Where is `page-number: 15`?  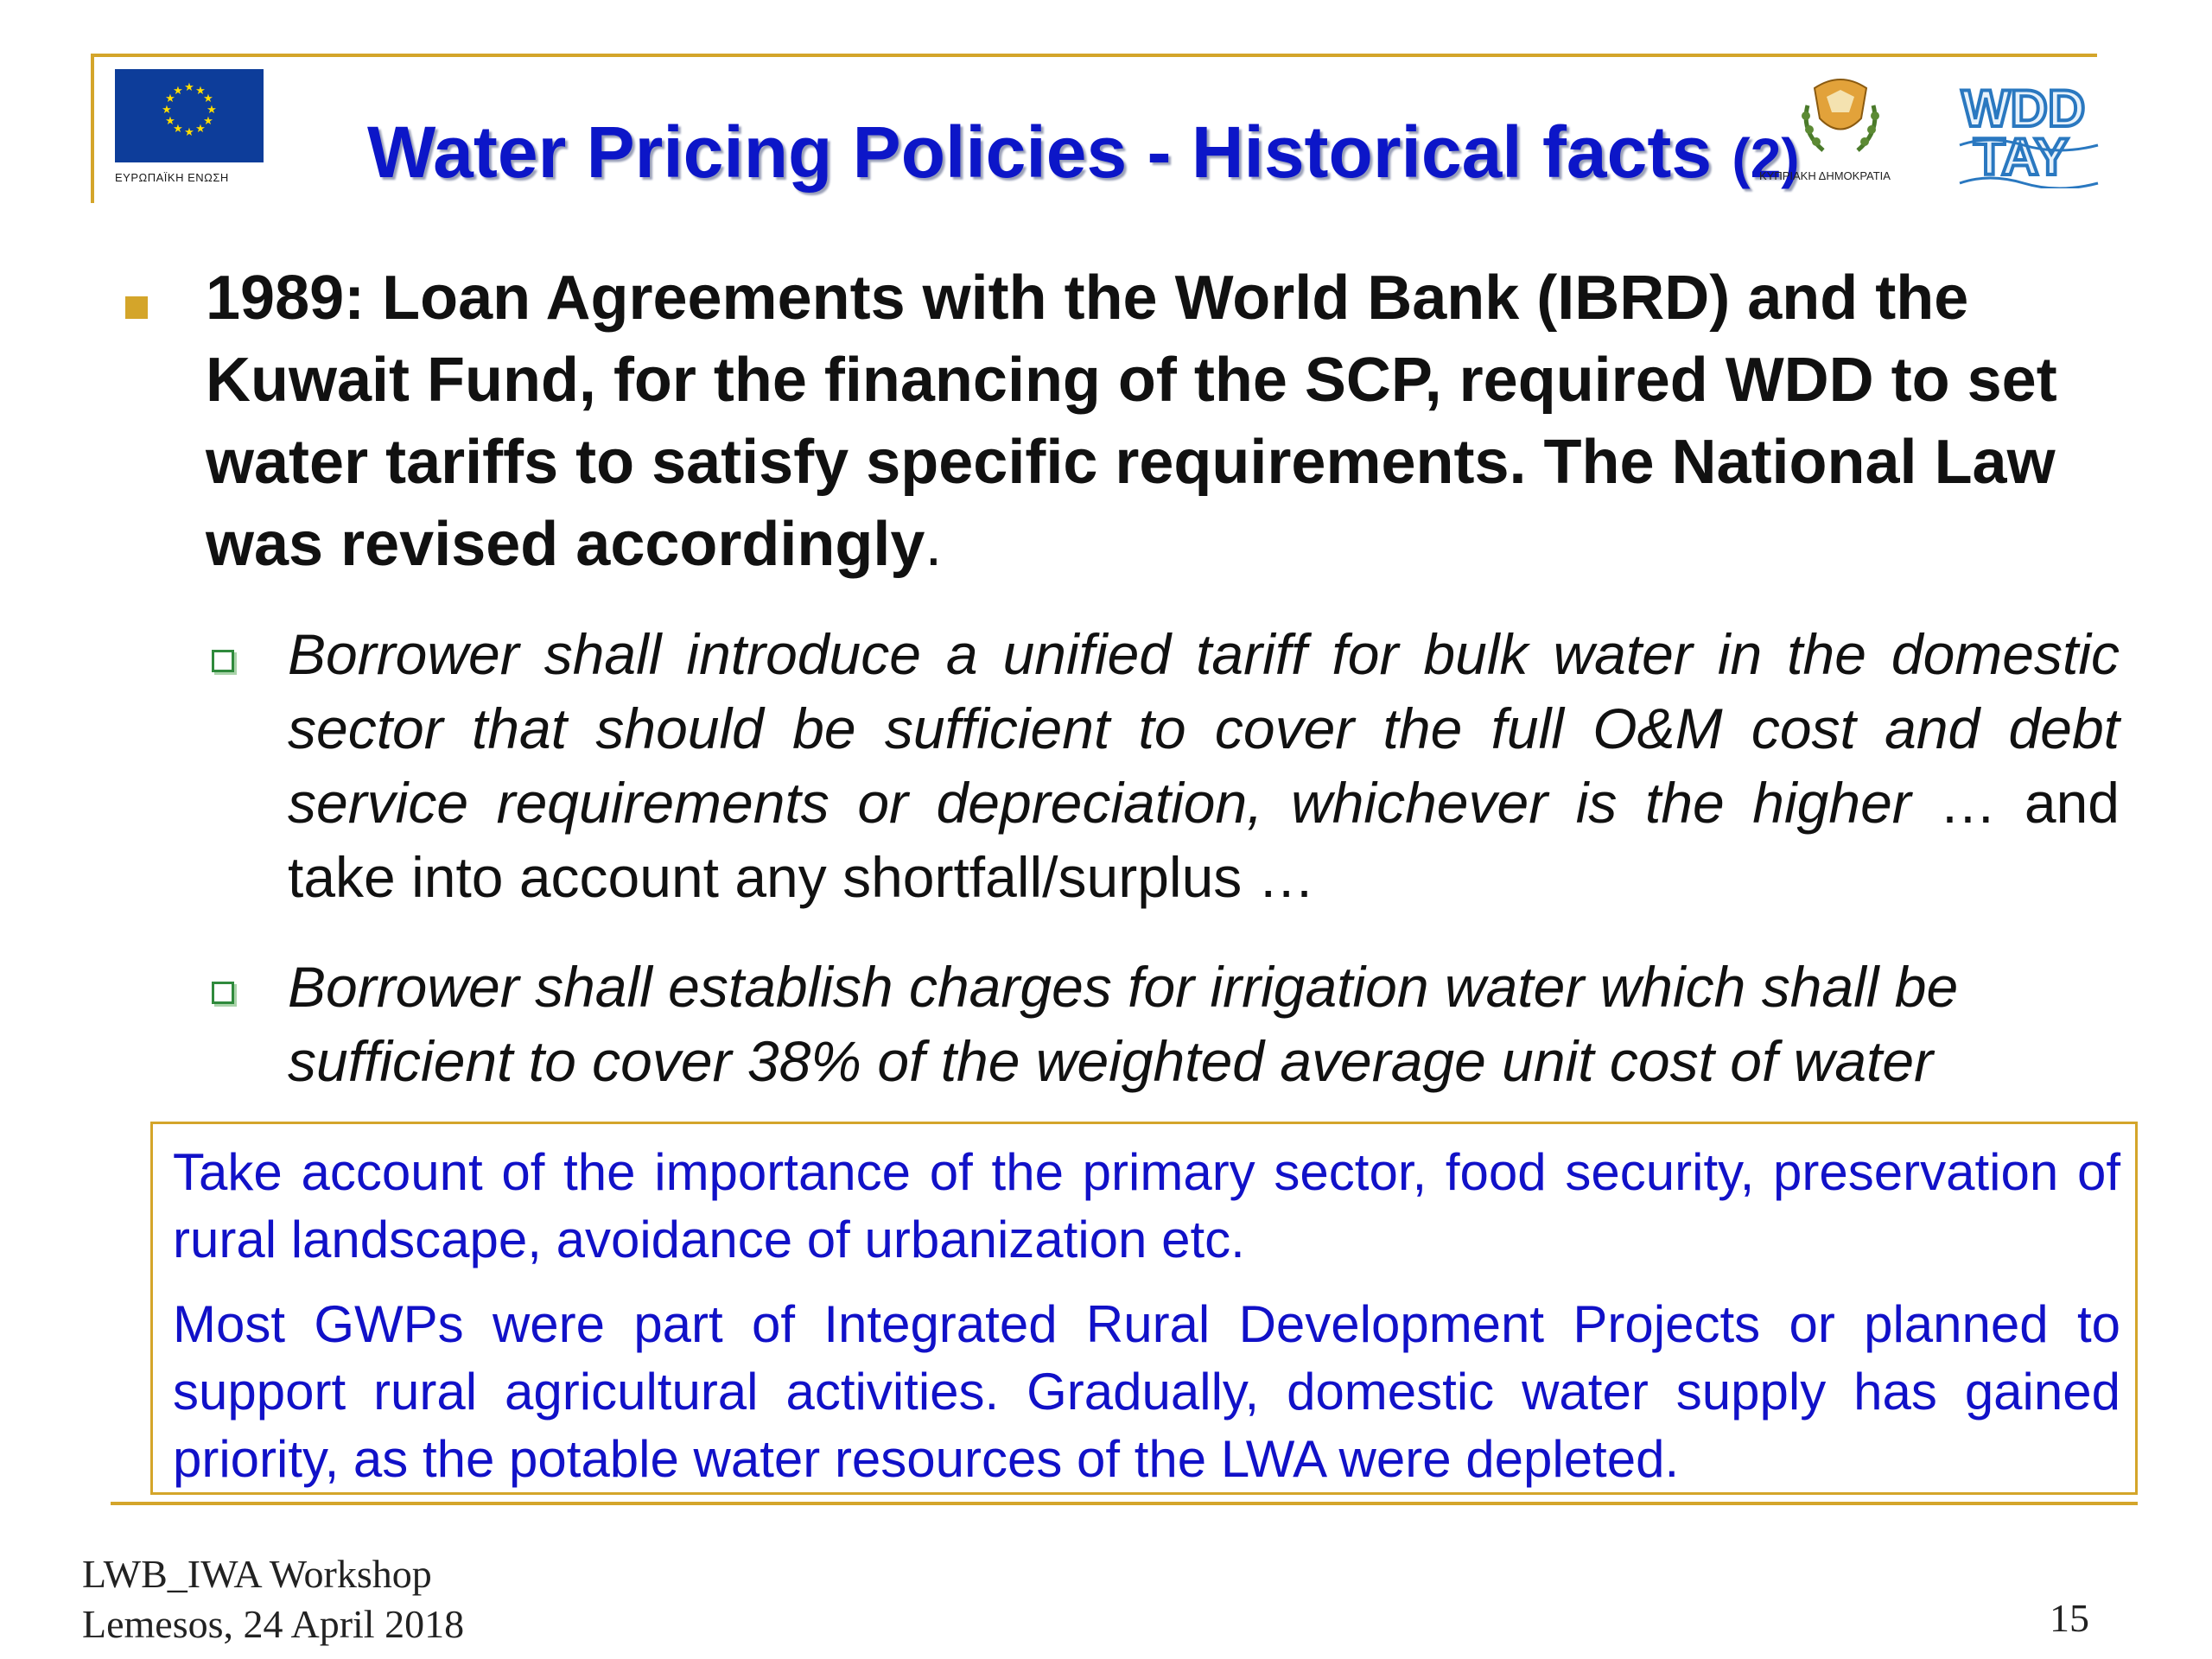
page-number: 15 is located at coordinates (2069, 1618).